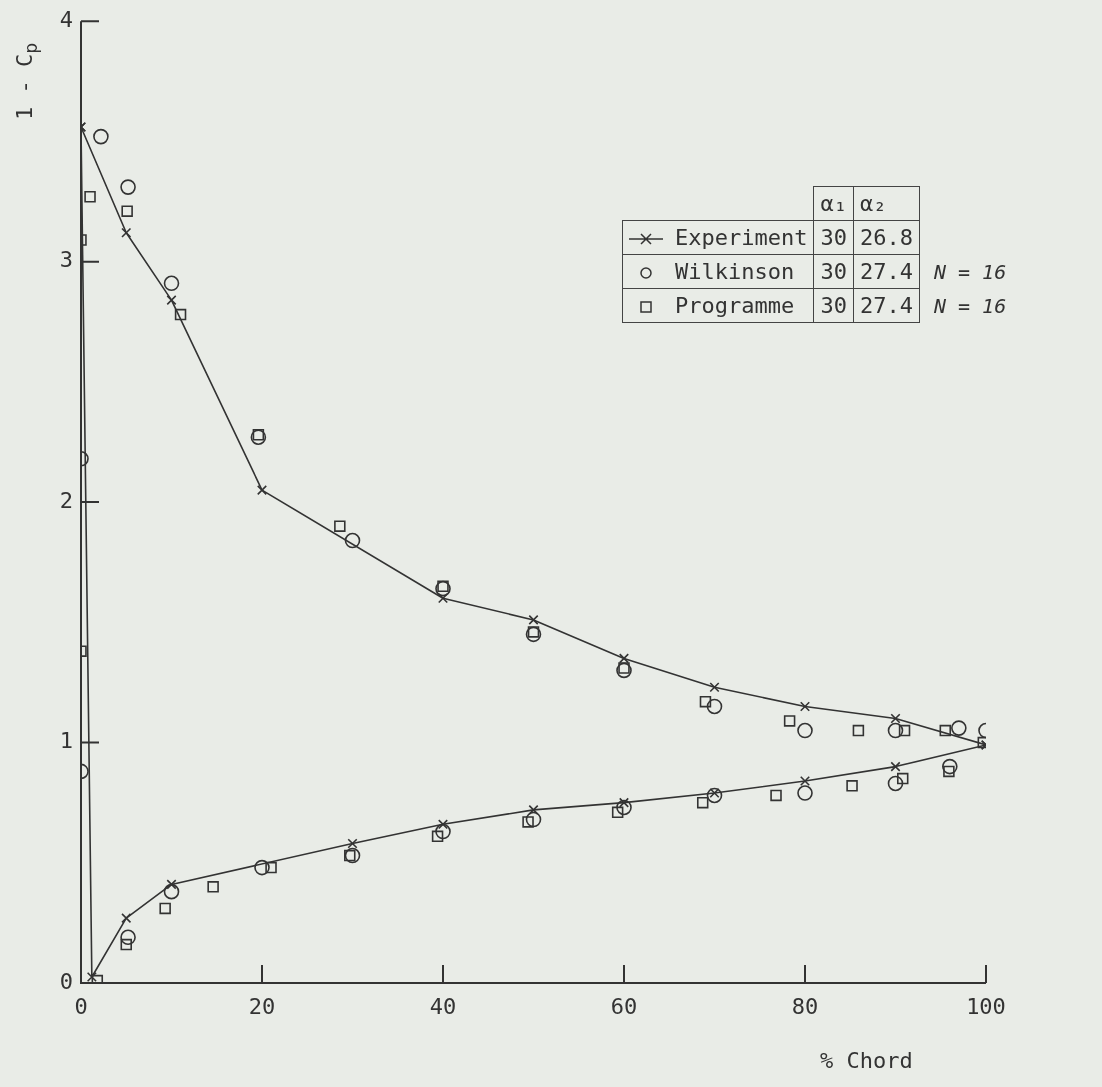 This screenshot has height=1087, width=1102. Describe the element at coordinates (262, 1006) in the screenshot. I see `x-tick-label: 20` at that location.